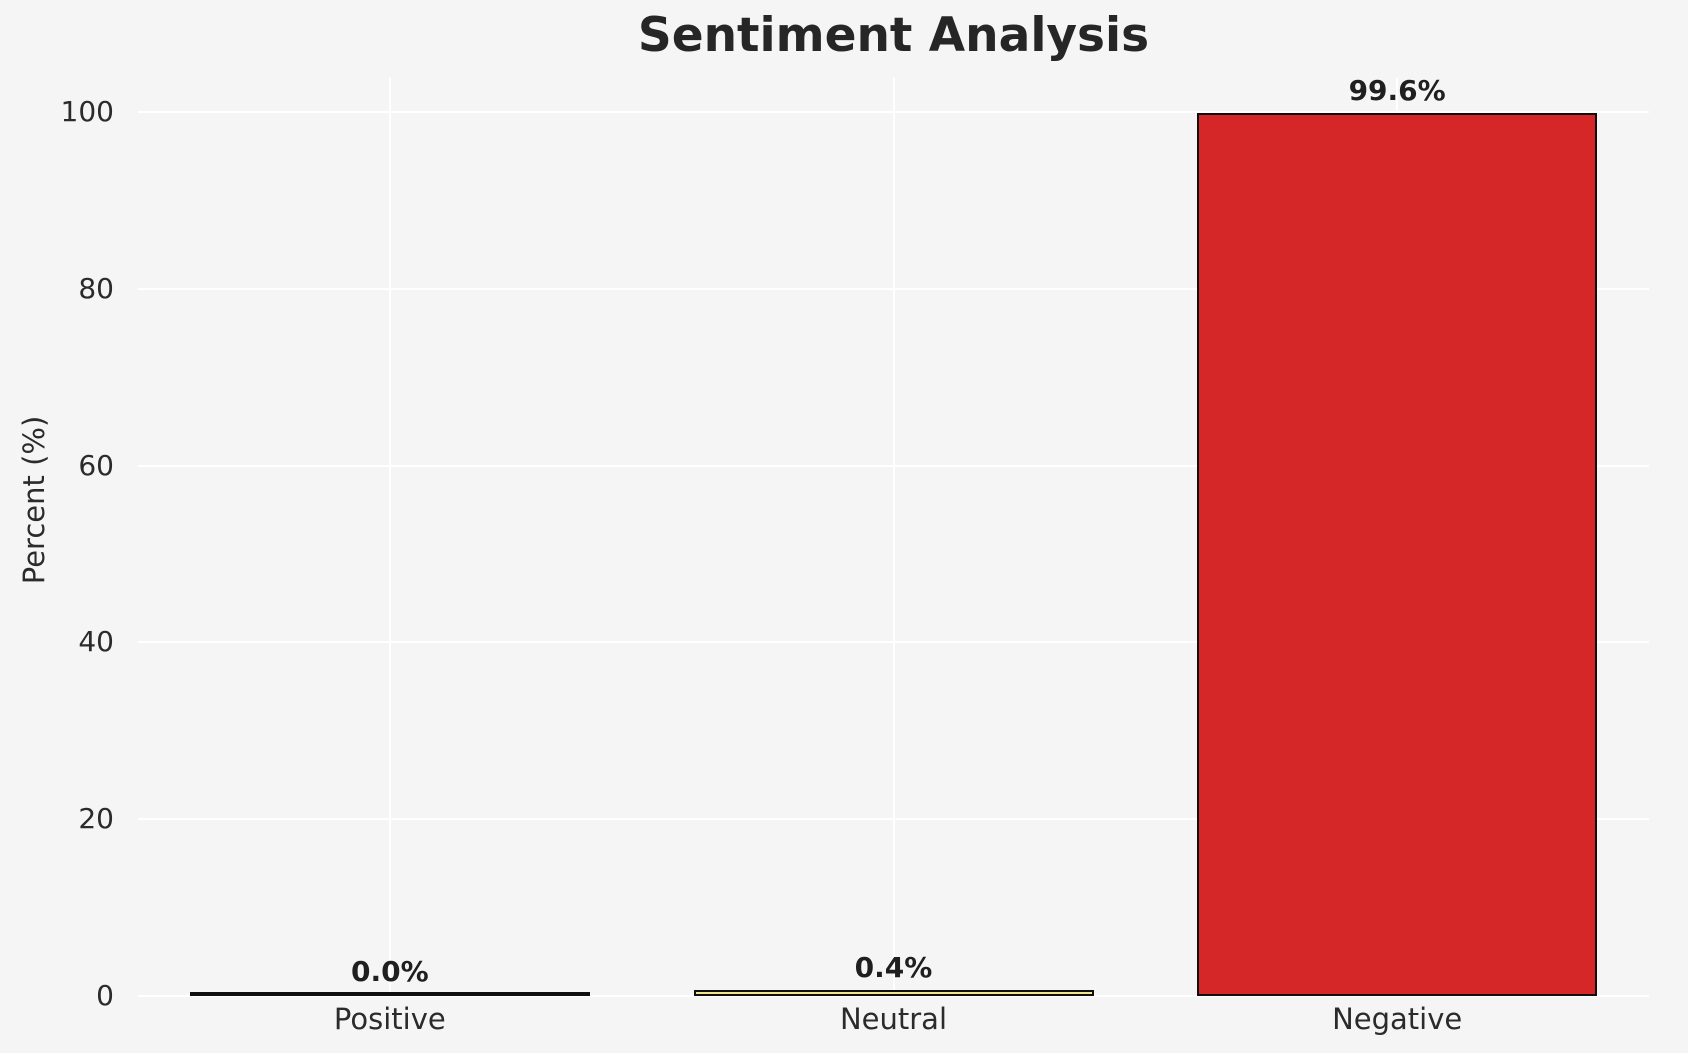 The width and height of the screenshot is (1688, 1053). I want to click on bar-value-label: 0.4%, so click(893, 967).